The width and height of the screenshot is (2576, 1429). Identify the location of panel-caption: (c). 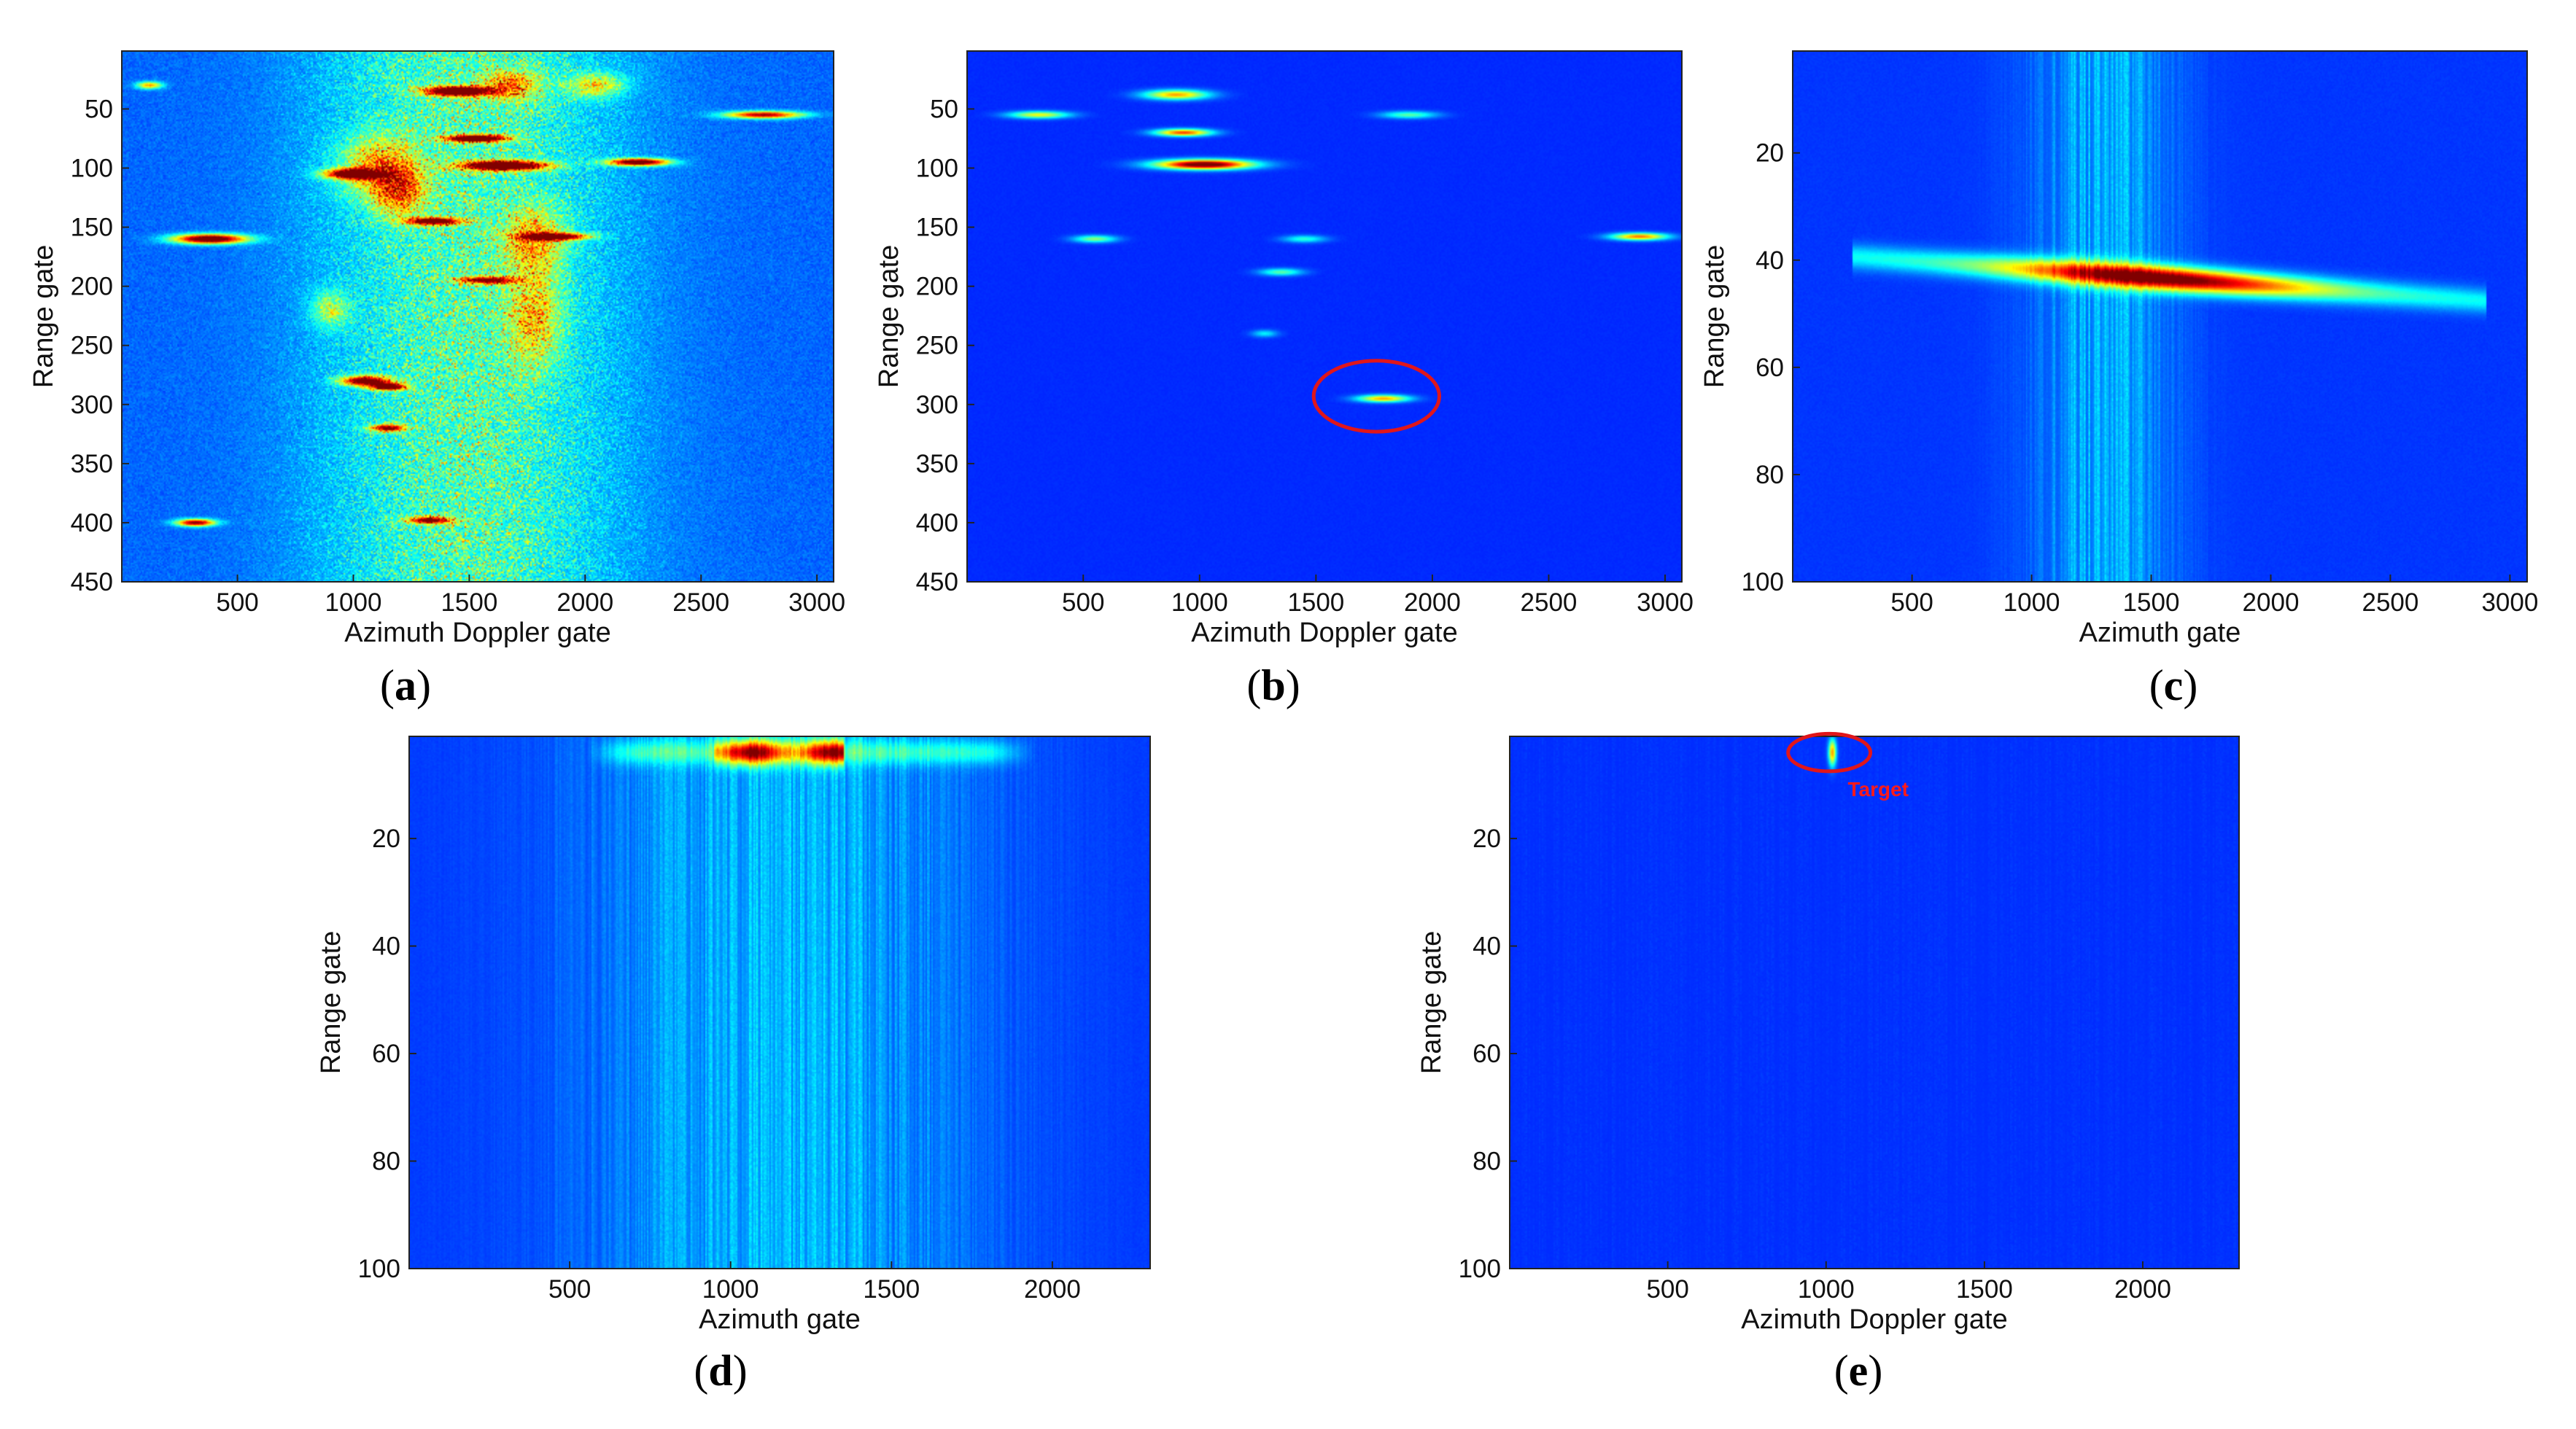
(2173, 685).